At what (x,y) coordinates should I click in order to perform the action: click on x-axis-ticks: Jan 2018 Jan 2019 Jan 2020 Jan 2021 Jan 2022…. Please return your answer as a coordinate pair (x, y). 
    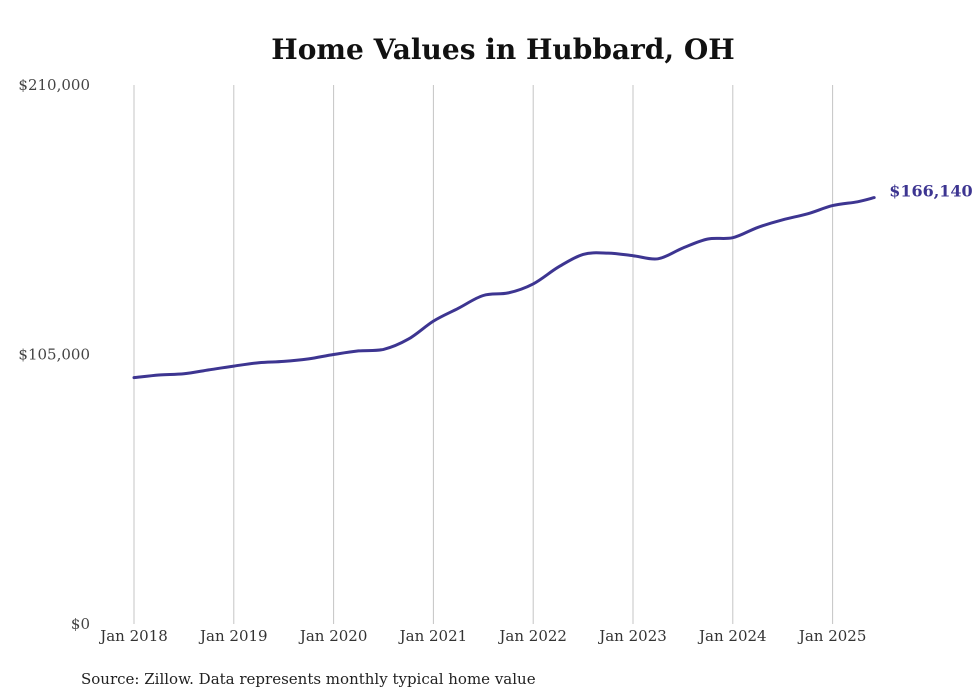
    Looking at the image, I should click on (482, 636).